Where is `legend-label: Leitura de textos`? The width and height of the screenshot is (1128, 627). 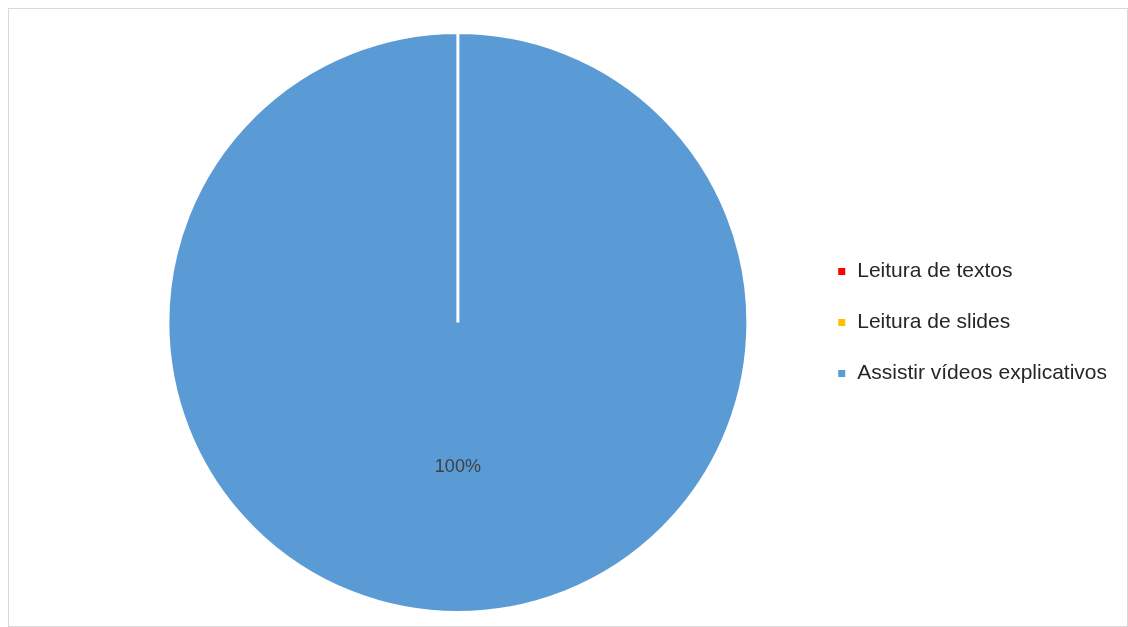
legend-label: Leitura de textos is located at coordinates (935, 270).